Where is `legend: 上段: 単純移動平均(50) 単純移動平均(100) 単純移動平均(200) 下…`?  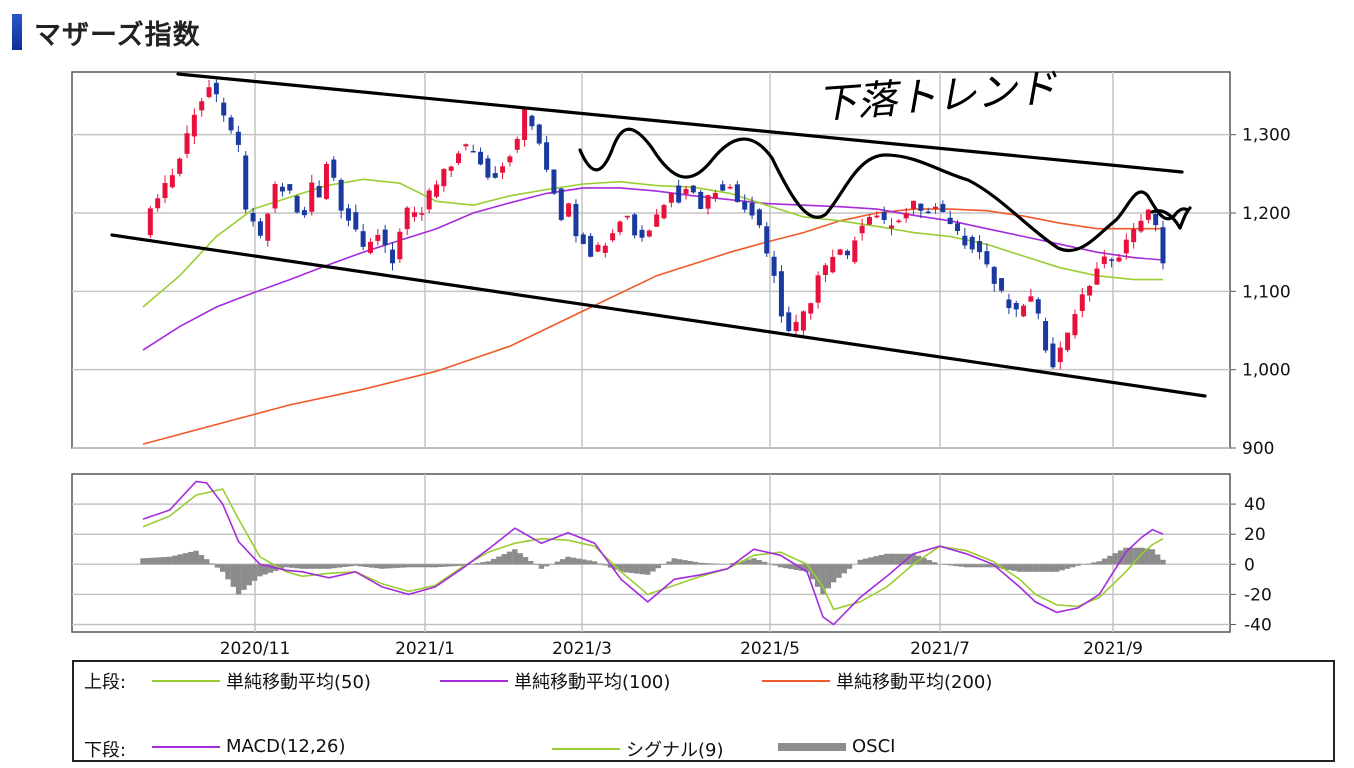
legend: 上段: 単純移動平均(50) 単純移動平均(100) 単純移動平均(200) 下… is located at coordinates (703, 711).